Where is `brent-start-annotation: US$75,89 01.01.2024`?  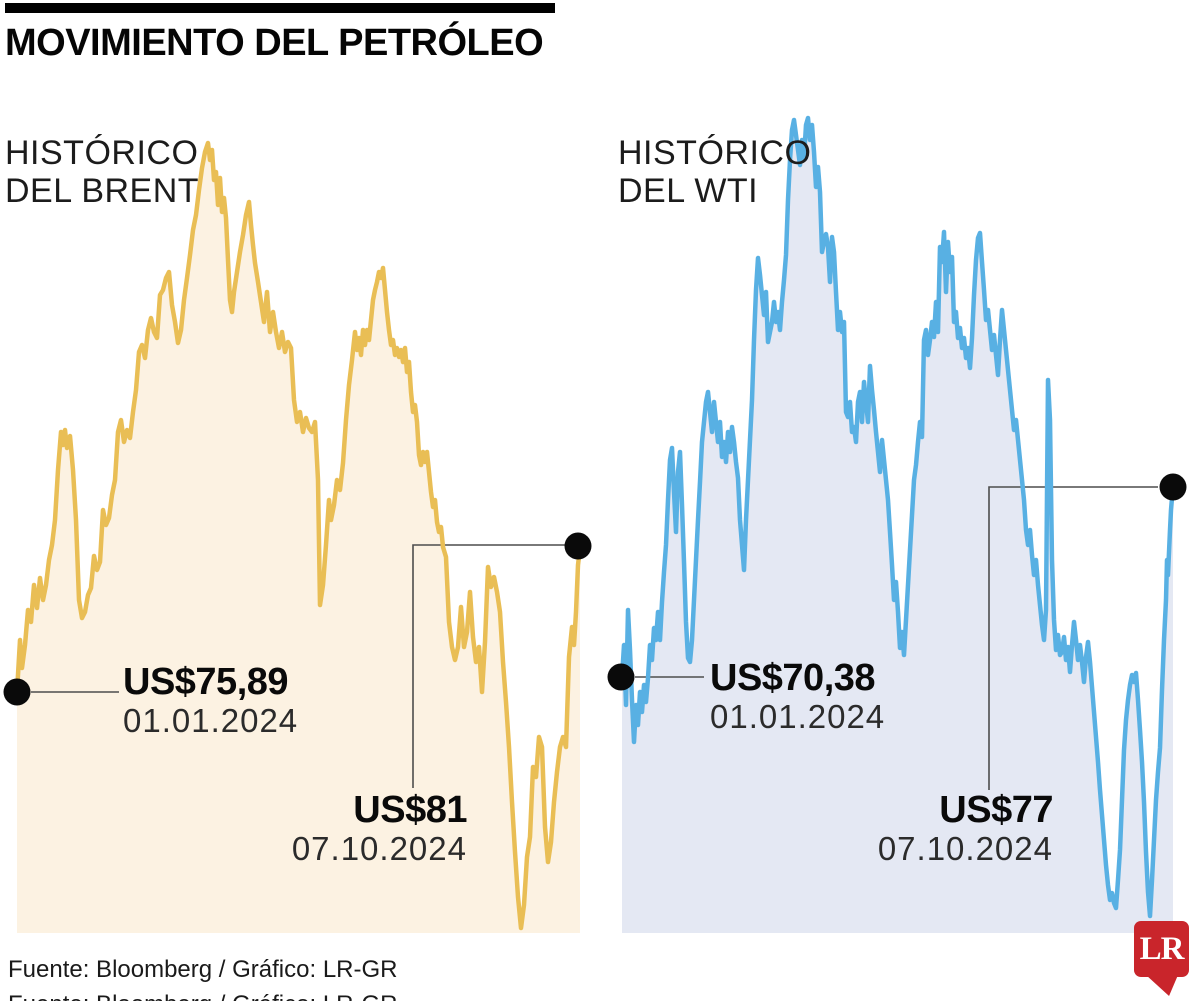 brent-start-annotation: US$75,89 01.01.2024 is located at coordinates (210, 700).